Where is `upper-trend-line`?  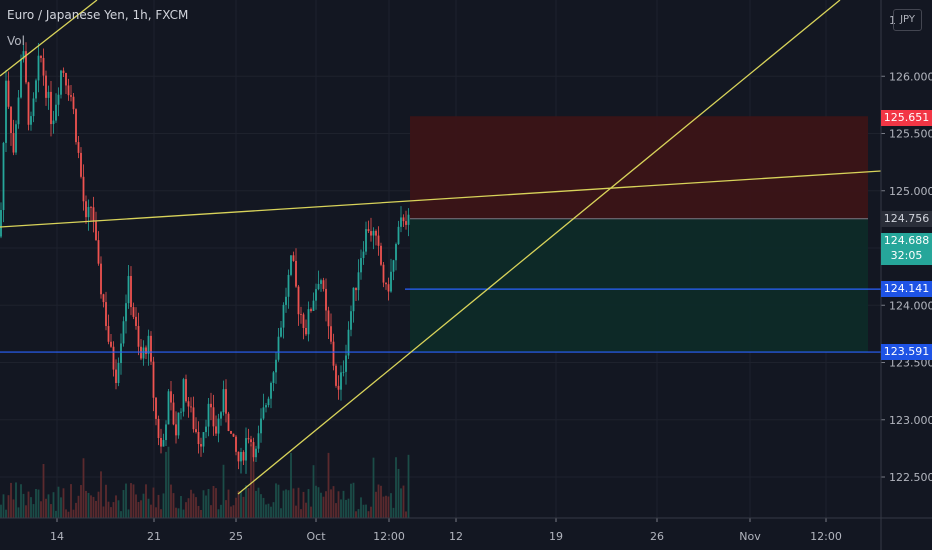
upper-trend-line is located at coordinates (49, 38).